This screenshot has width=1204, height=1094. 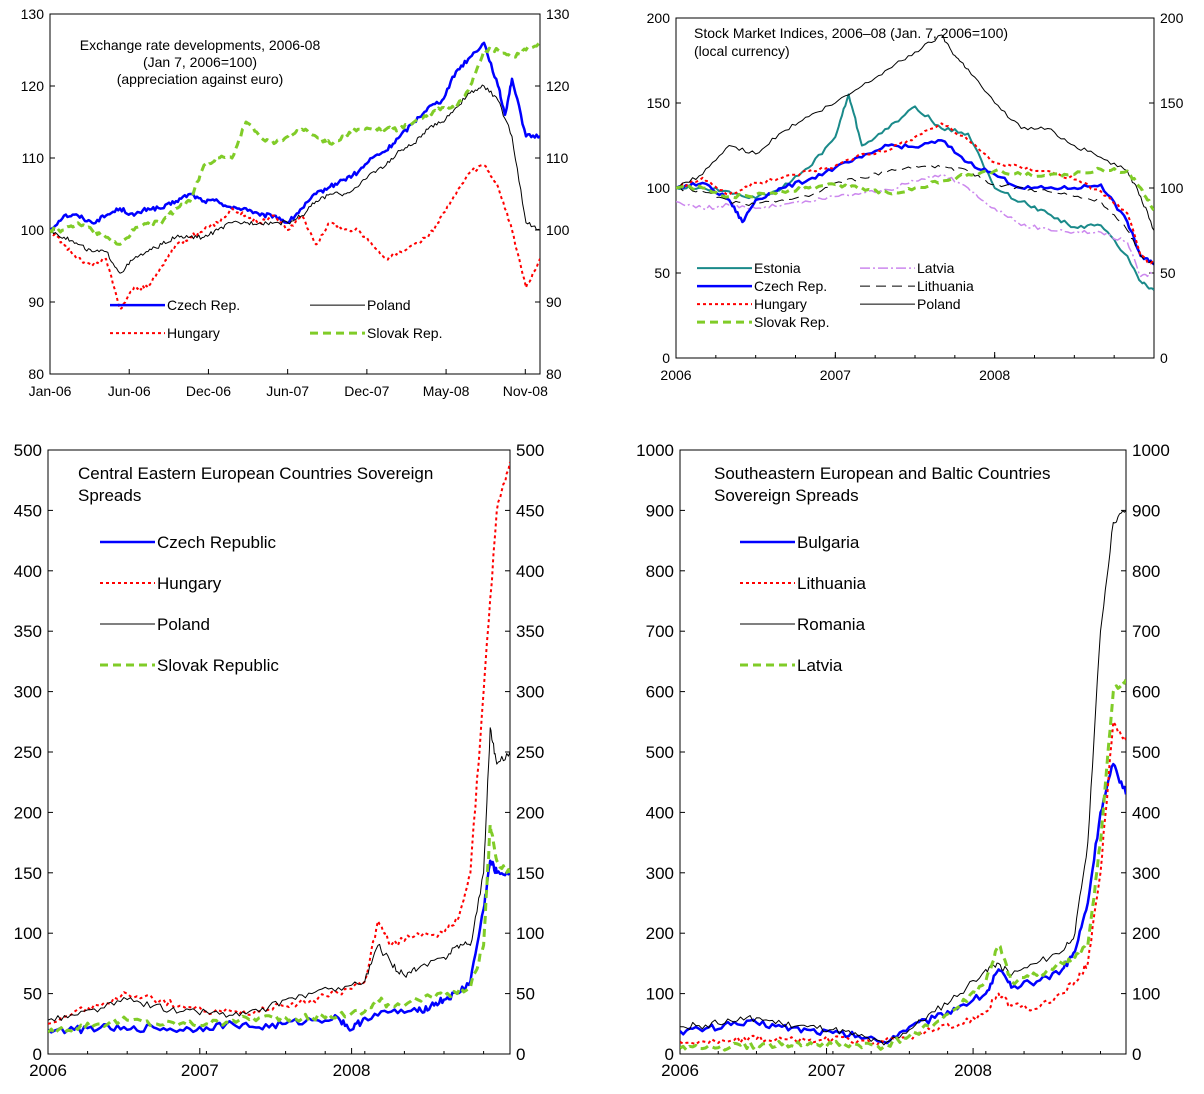 I want to click on series-line-latvia, so click(x=903, y=865).